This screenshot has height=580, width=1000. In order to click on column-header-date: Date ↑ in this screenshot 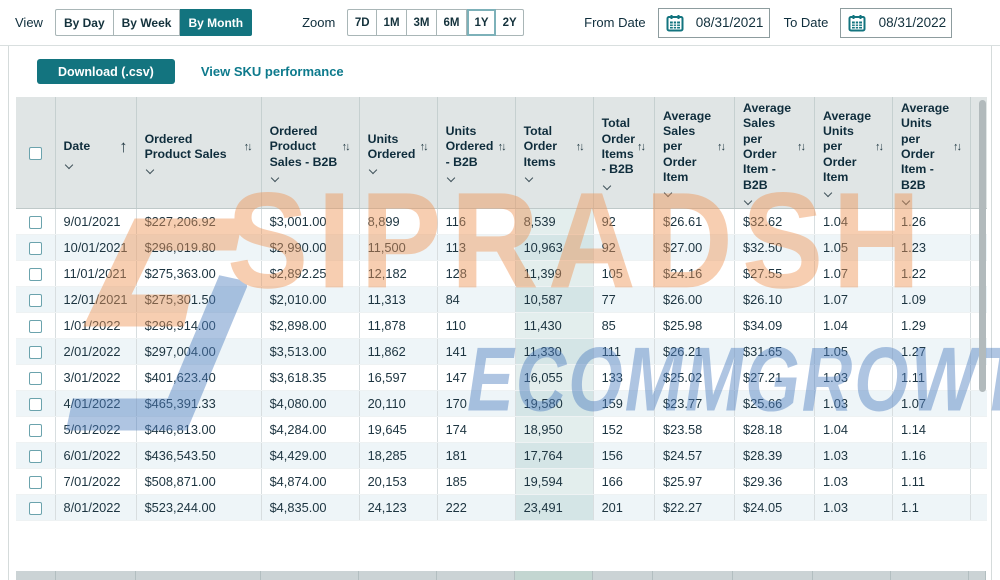, I will do `click(96, 153)`.